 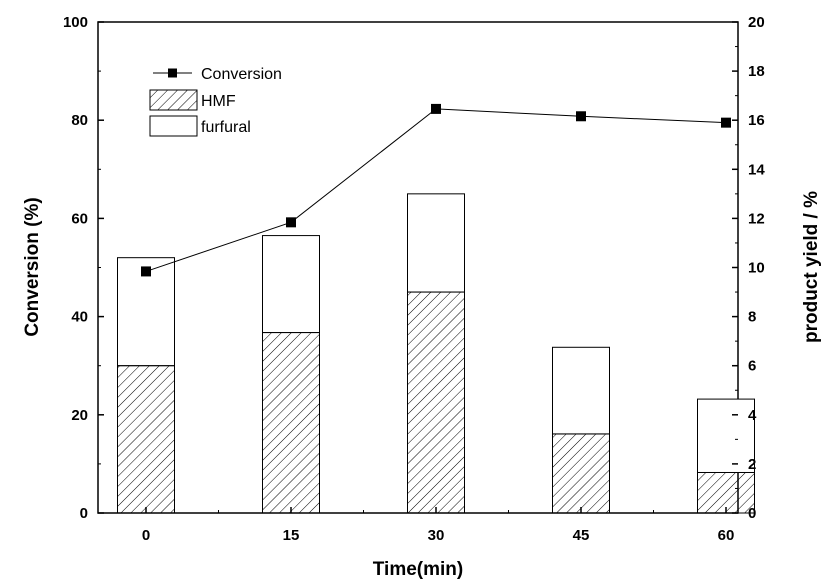 I want to click on y2-tick-label-4: 4, so click(x=752, y=415).